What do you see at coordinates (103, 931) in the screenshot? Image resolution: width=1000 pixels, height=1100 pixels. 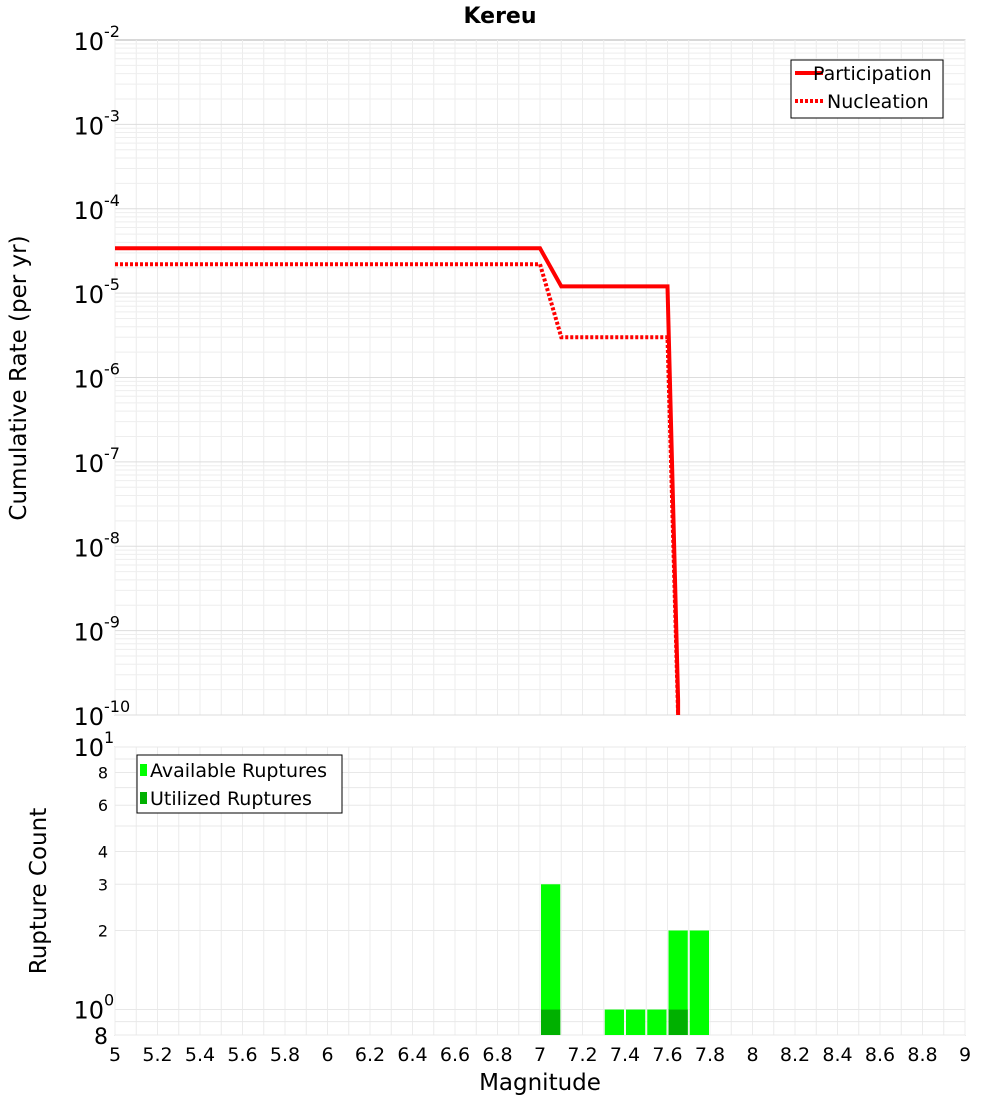 I see `y-tick-label: 2` at bounding box center [103, 931].